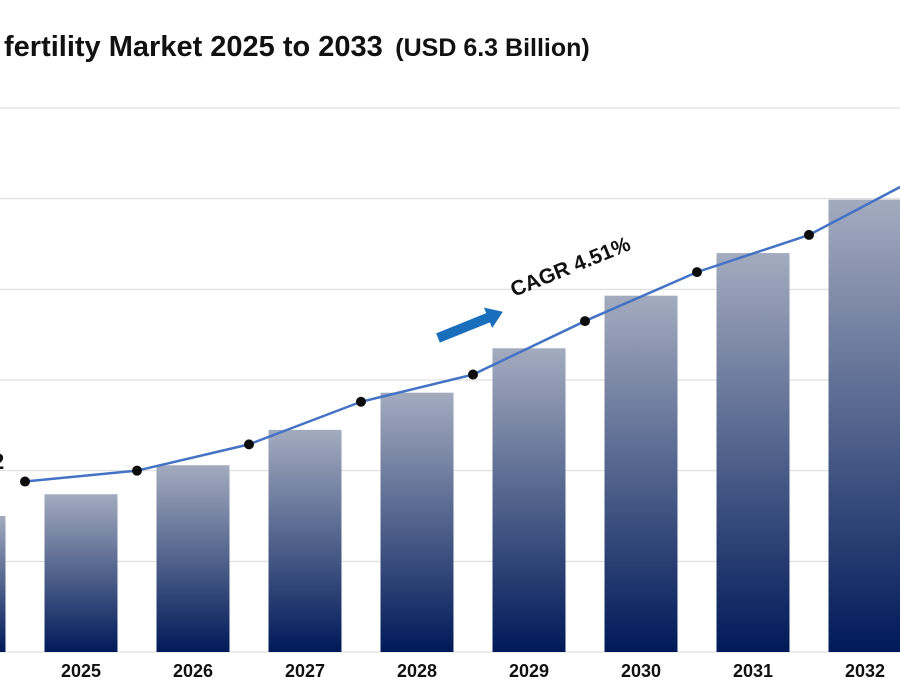 The height and width of the screenshot is (700, 900). What do you see at coordinates (137, 470) in the screenshot?
I see `trend-point-2025` at bounding box center [137, 470].